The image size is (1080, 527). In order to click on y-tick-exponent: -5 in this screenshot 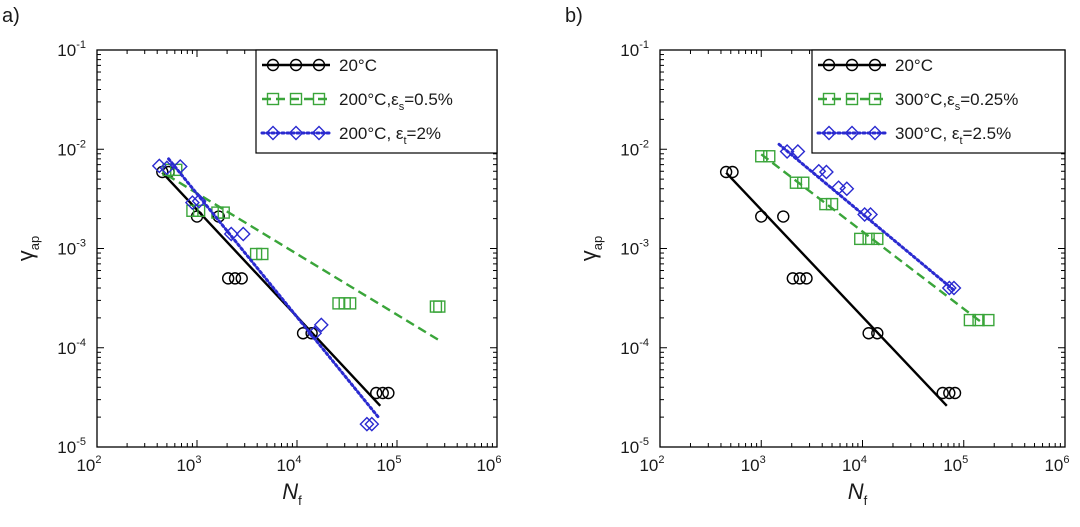, I will do `click(644, 442)`.